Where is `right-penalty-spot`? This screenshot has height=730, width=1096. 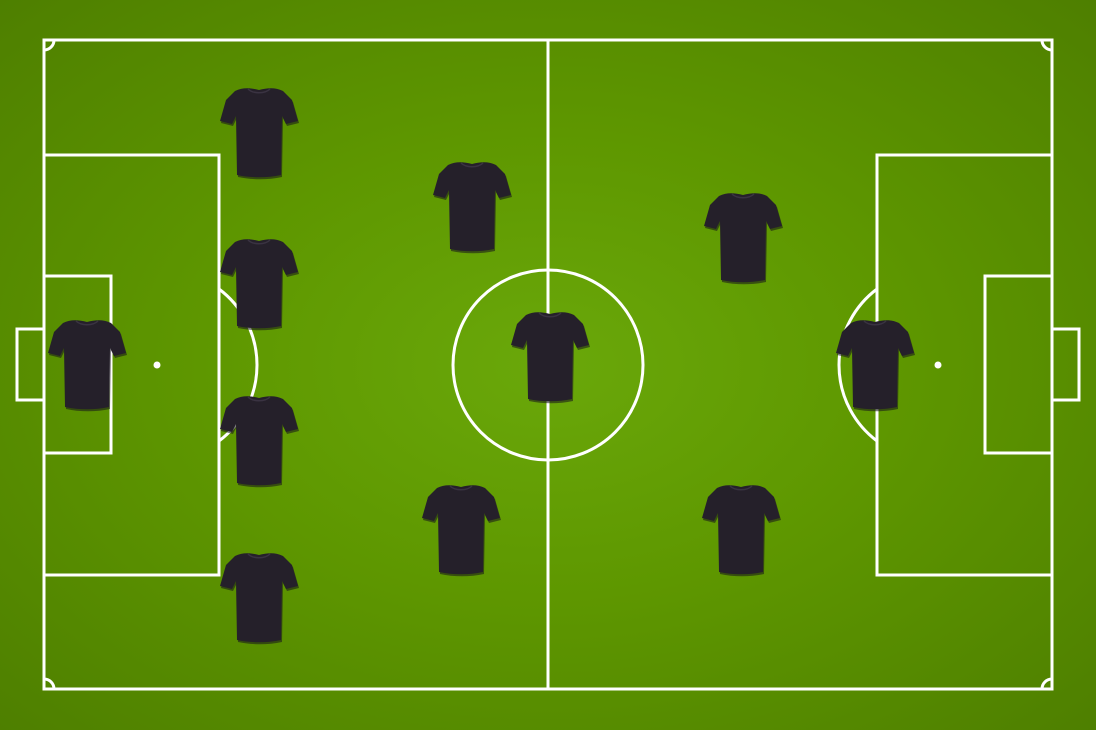 right-penalty-spot is located at coordinates (938, 365).